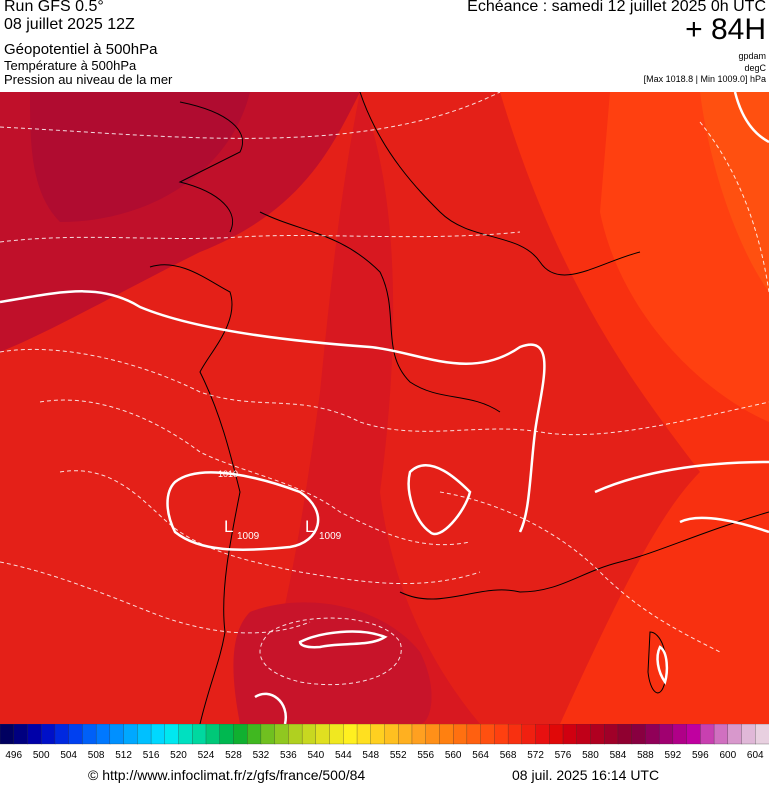  What do you see at coordinates (123, 755) in the screenshot?
I see `scale-label: 512` at bounding box center [123, 755].